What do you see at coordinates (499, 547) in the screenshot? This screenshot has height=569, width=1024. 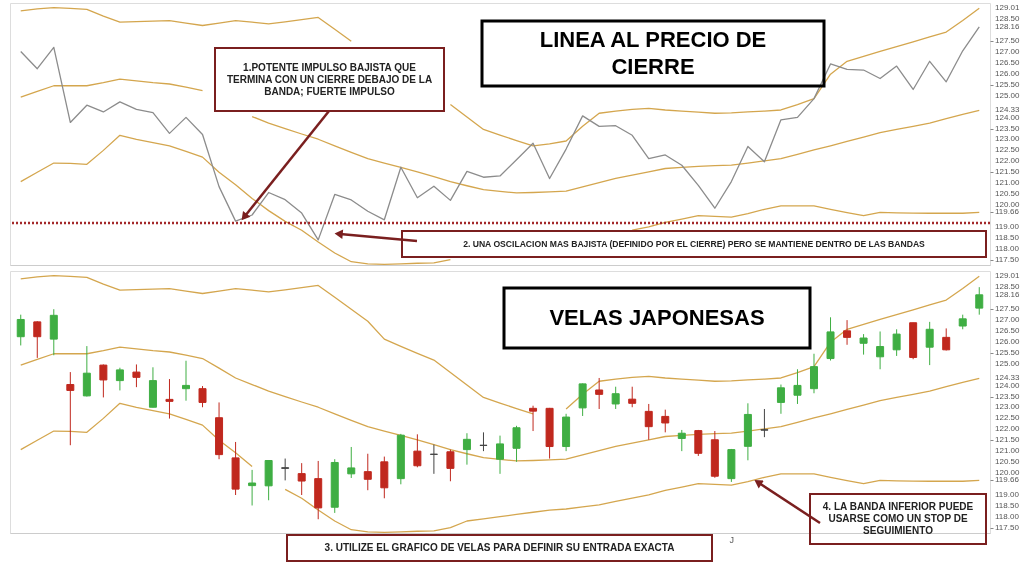 I see `text: 3. UTILIZE EL GRAFICO DE VELAS PARA DEFINIR SU ENTRADA EXACTA` at bounding box center [499, 547].